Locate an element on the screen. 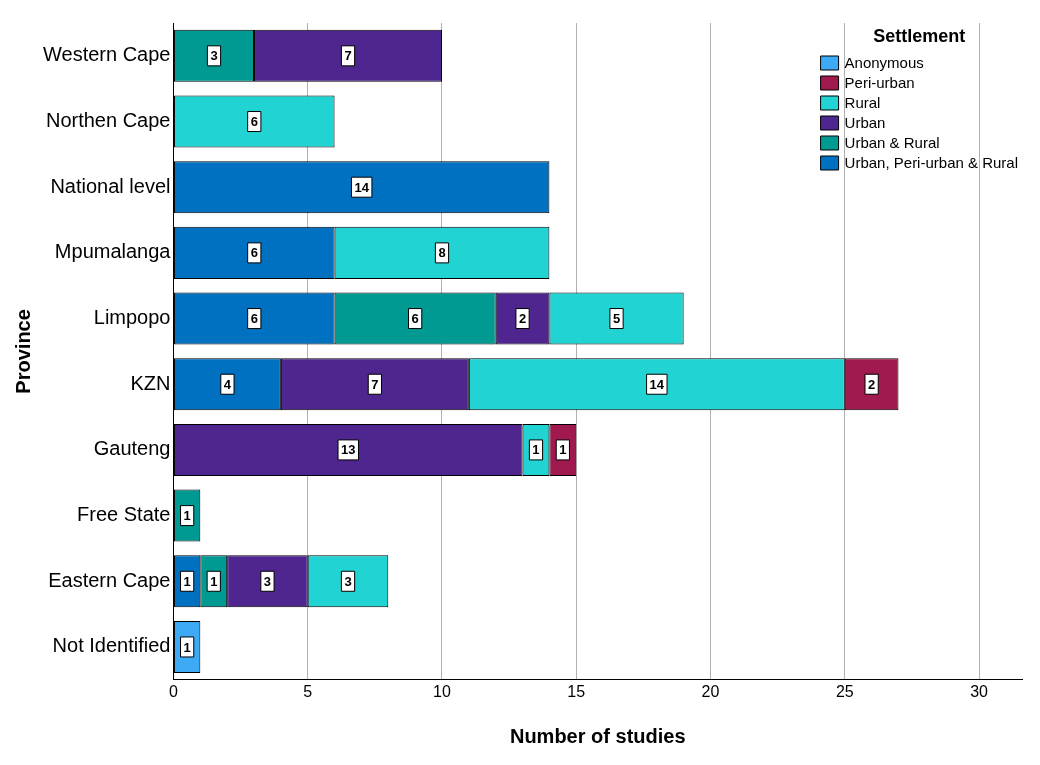 Image resolution: width=1040 pixels, height=765 pixels. x-tick-label: 25 is located at coordinates (844, 691).